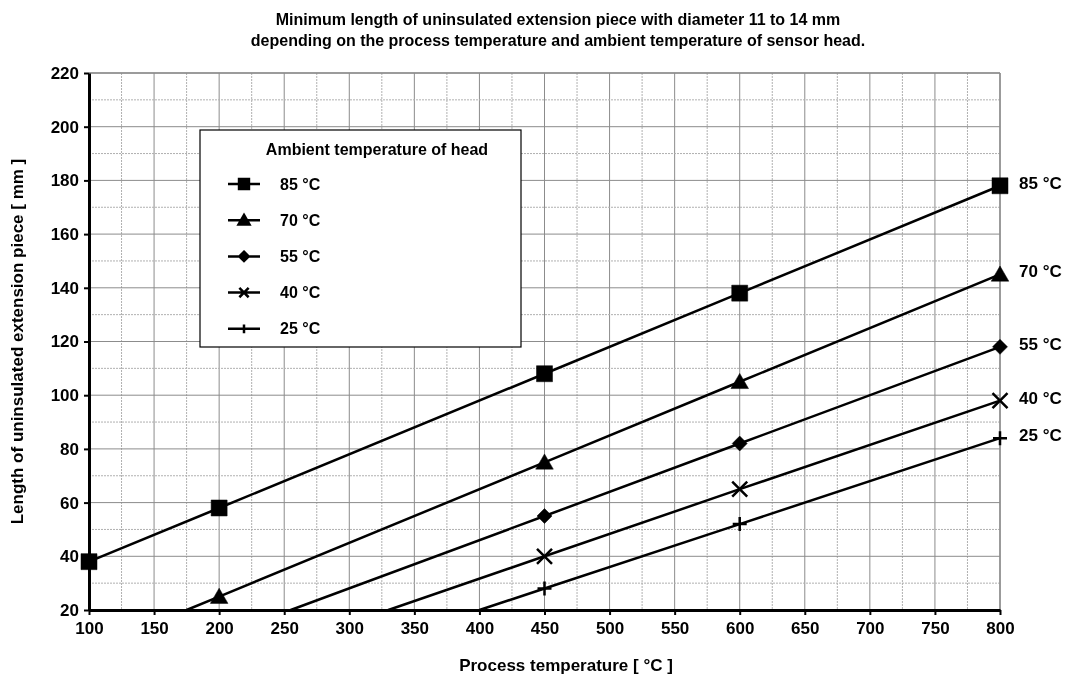 This screenshot has width=1070, height=675. What do you see at coordinates (64, 288) in the screenshot?
I see `y-tick-label: 140` at bounding box center [64, 288].